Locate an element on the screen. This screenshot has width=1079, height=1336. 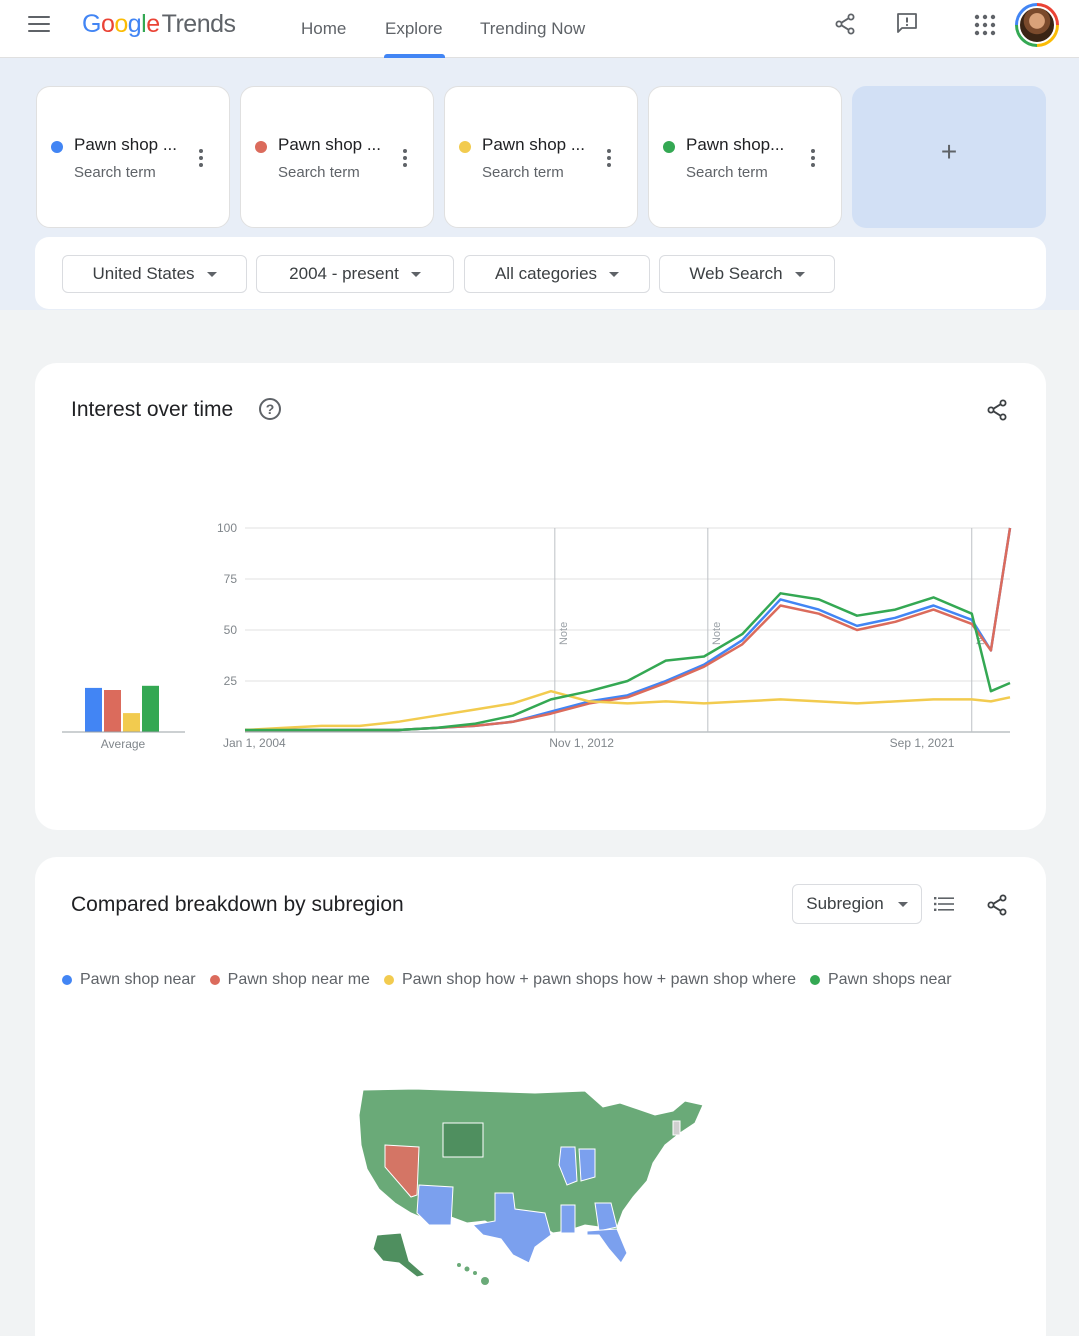
term-card-3: Pawn shop ... Search term is located at coordinates (541, 157).